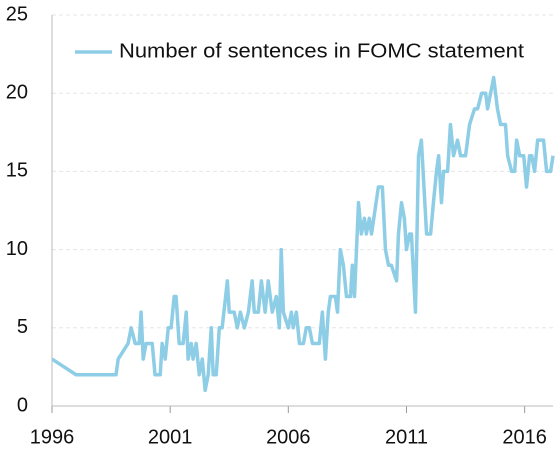 Image resolution: width=555 pixels, height=455 pixels. Describe the element at coordinates (52, 437) in the screenshot. I see `x-tick-label: 1996` at that location.